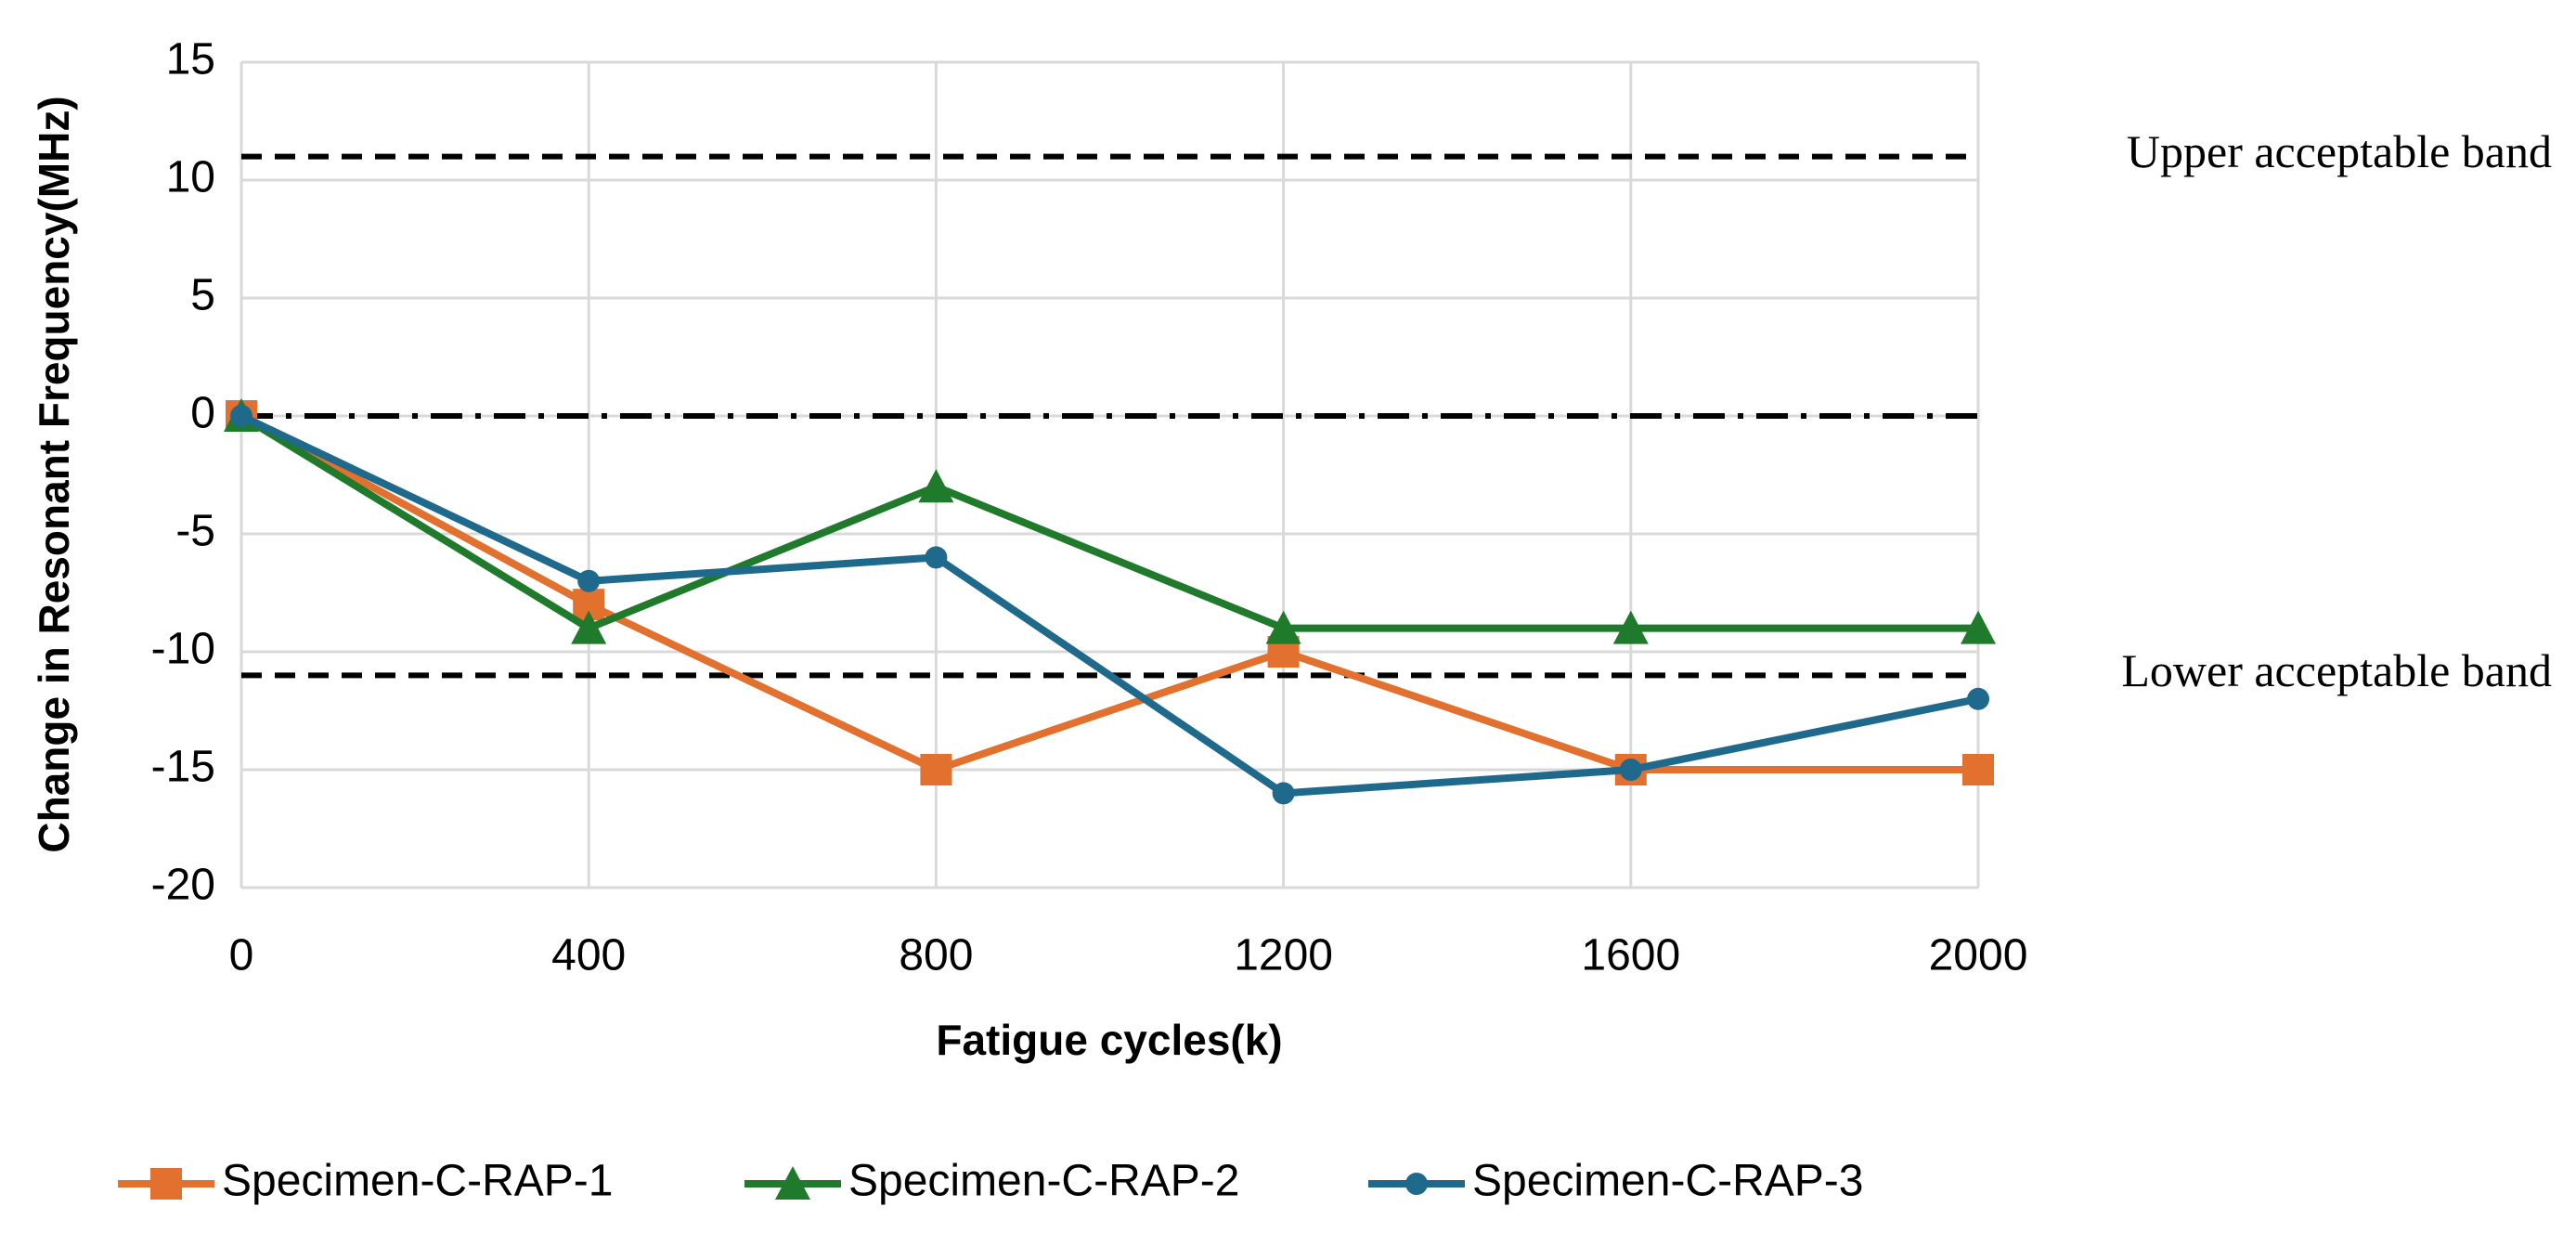 Image resolution: width=2576 pixels, height=1246 pixels. I want to click on x-tick-label: 0, so click(241, 956).